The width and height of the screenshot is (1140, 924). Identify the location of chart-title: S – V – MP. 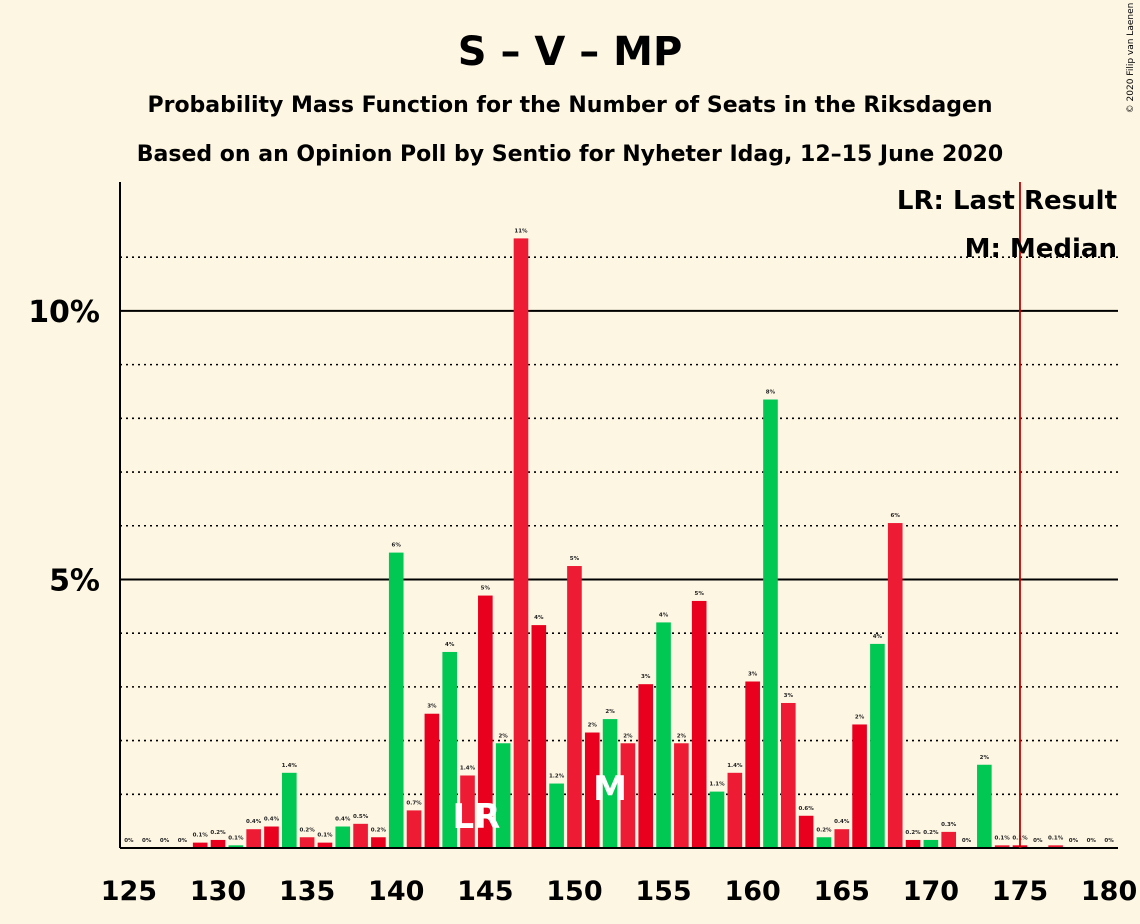
(570, 52).